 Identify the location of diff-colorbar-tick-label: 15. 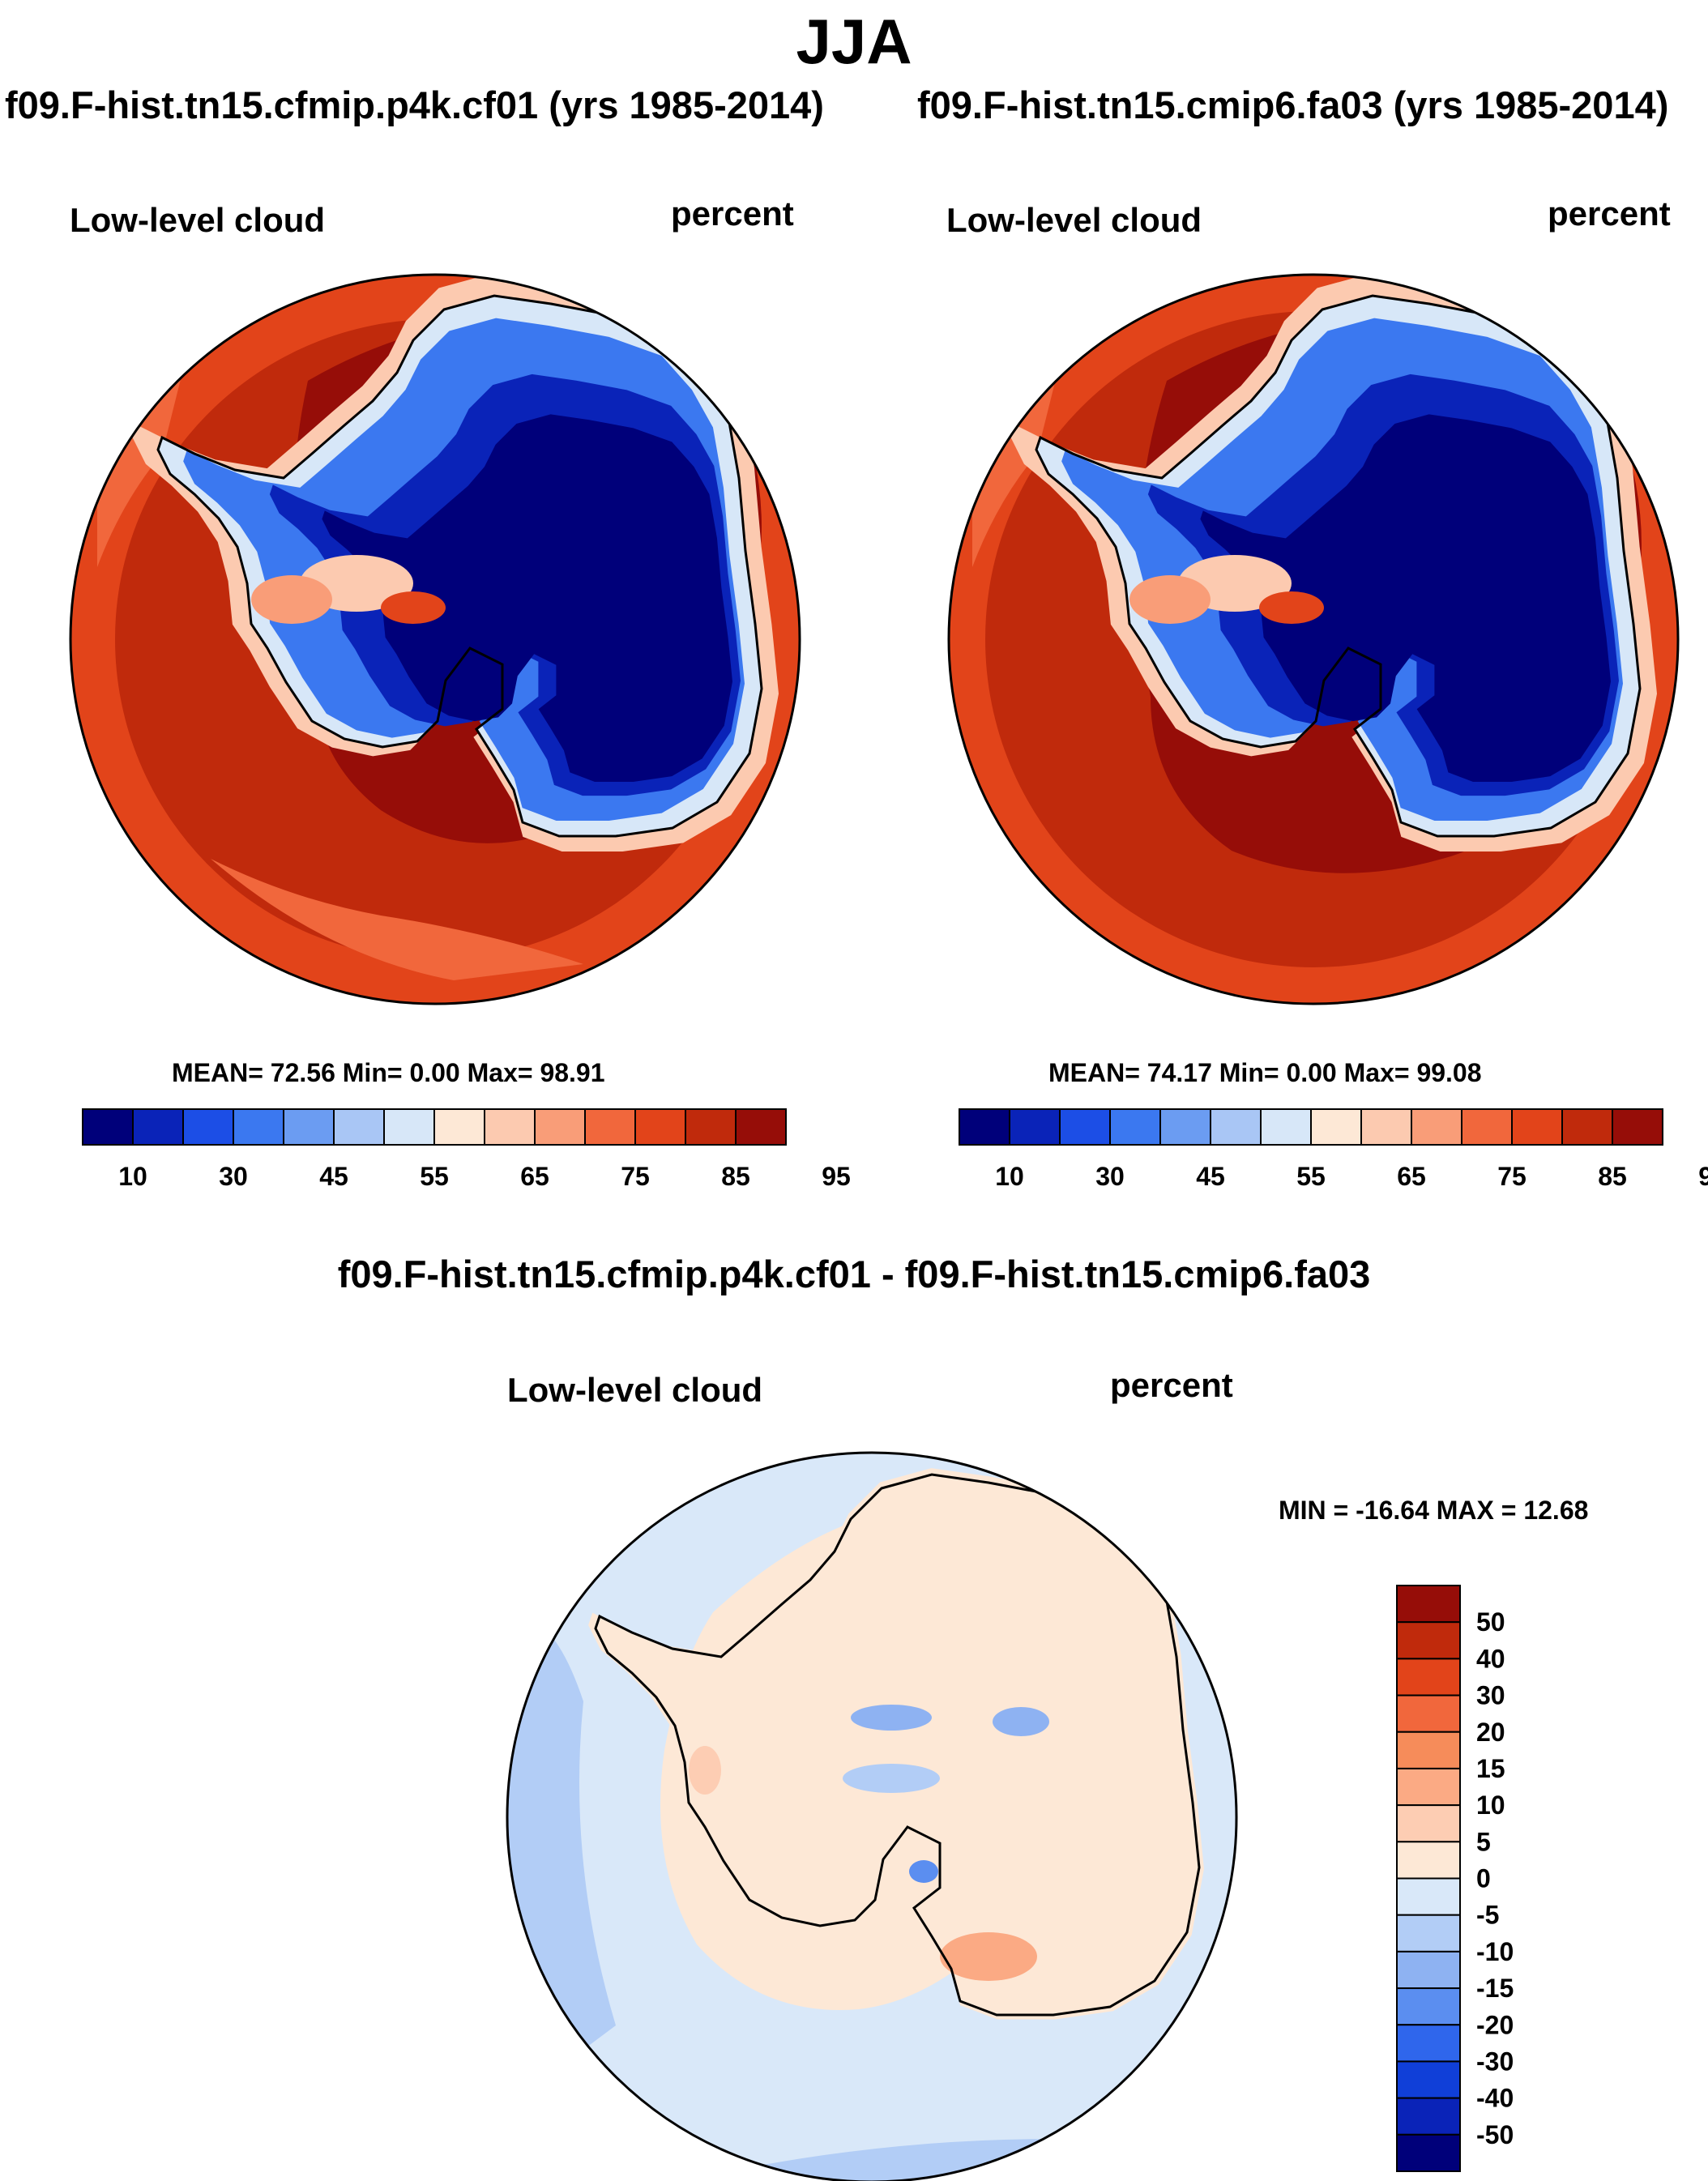
(1490, 1768).